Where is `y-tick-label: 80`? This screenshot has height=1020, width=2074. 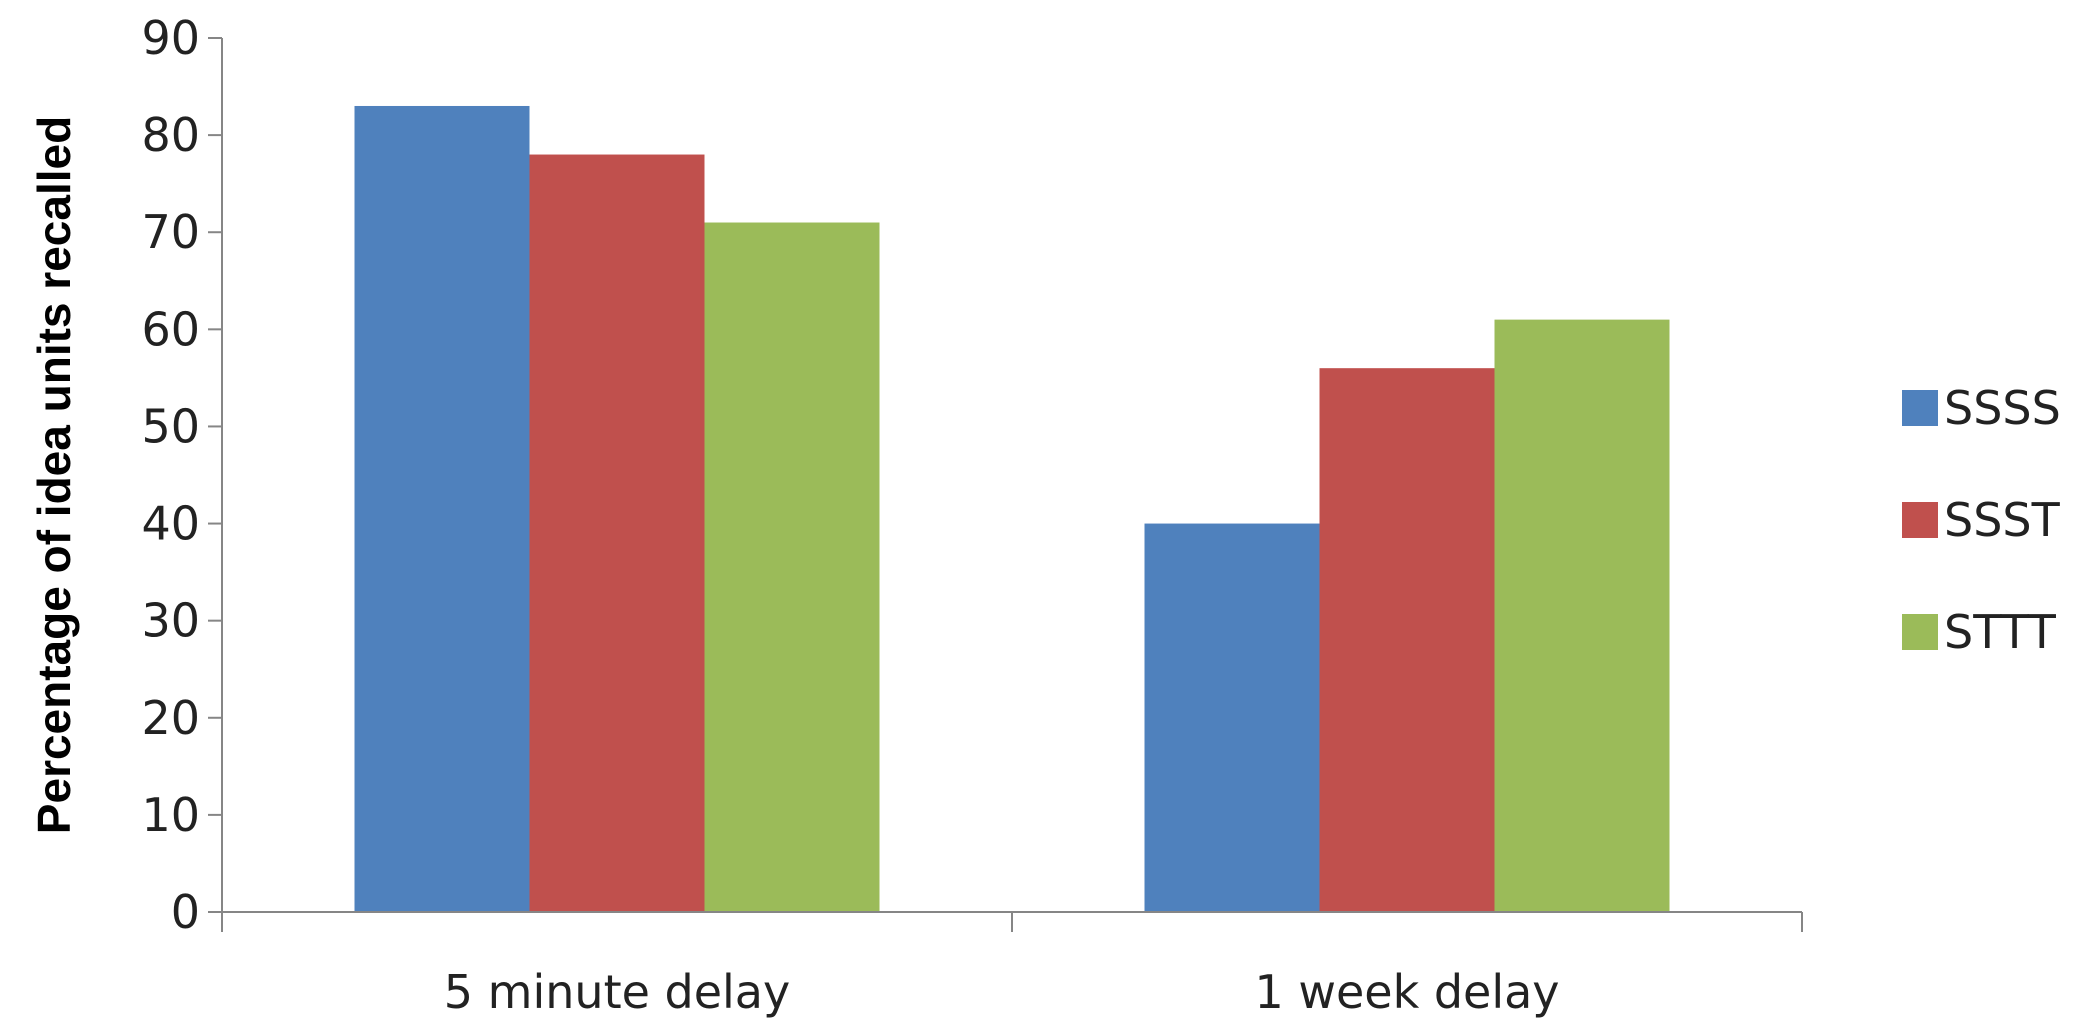
y-tick-label: 80 is located at coordinates (170, 135).